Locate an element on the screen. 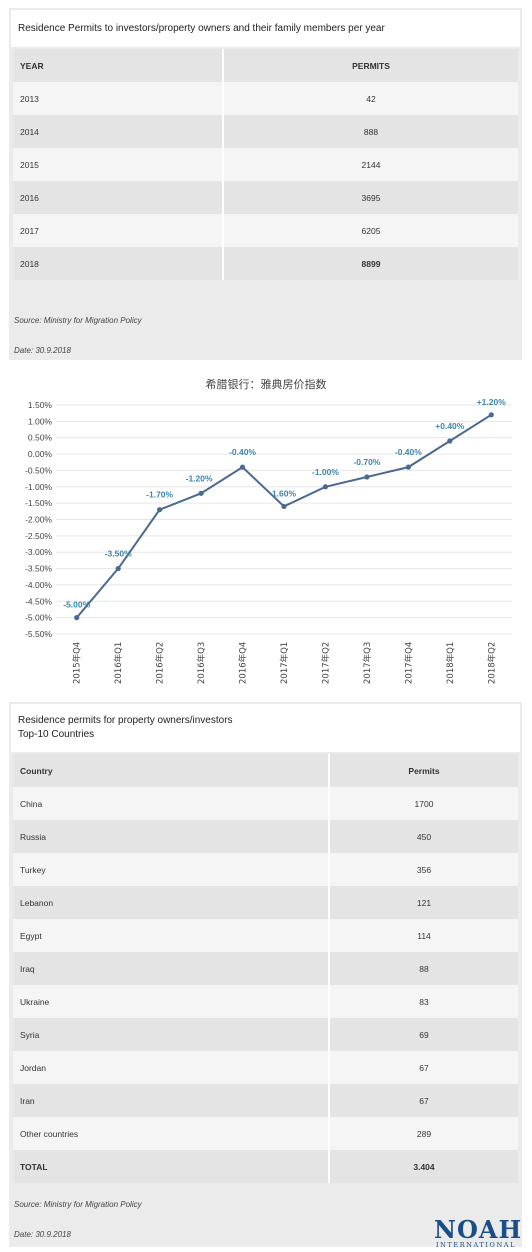 Image resolution: width=532 pixels, height=1252 pixels. permits-cell: 121 is located at coordinates (423, 902).